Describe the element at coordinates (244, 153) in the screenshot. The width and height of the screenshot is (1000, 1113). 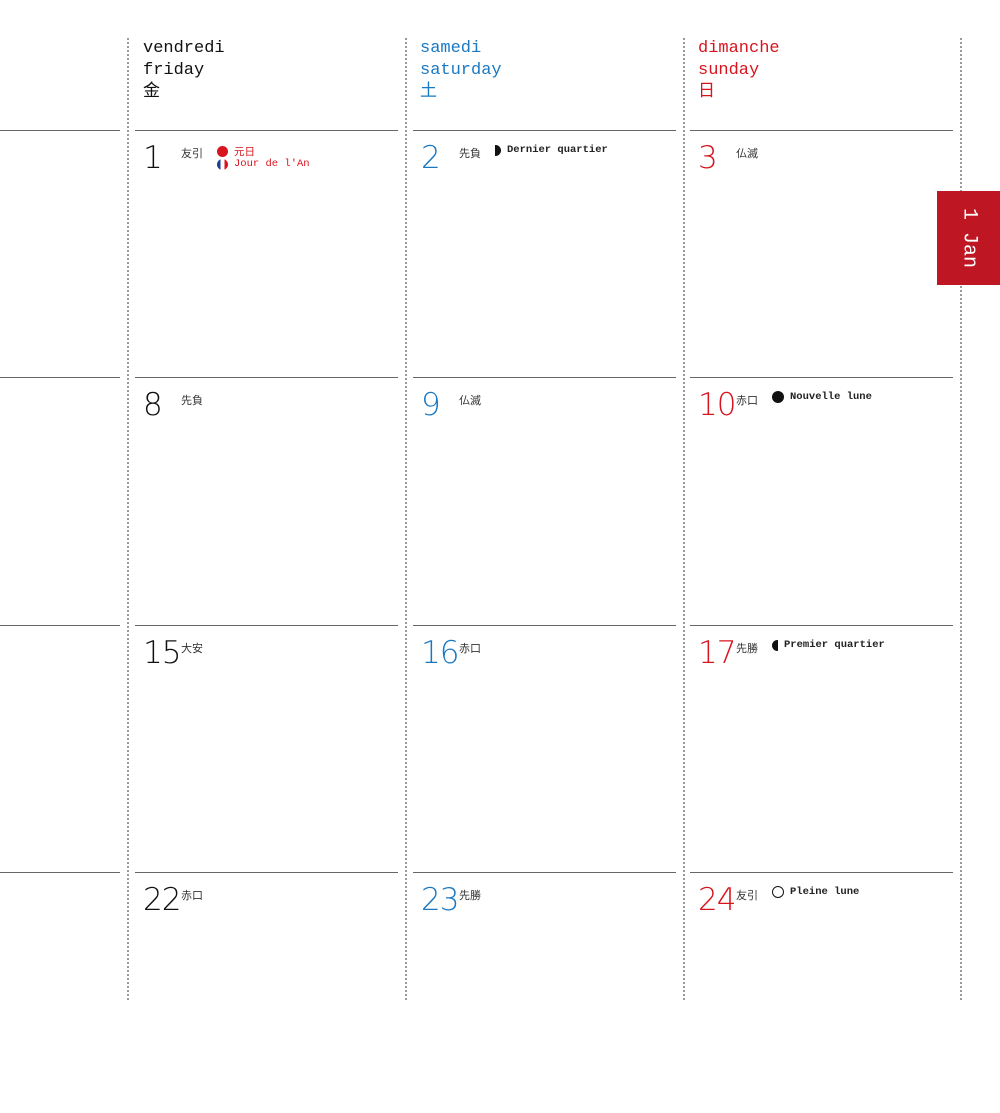
I see `event-text: 元日` at that location.